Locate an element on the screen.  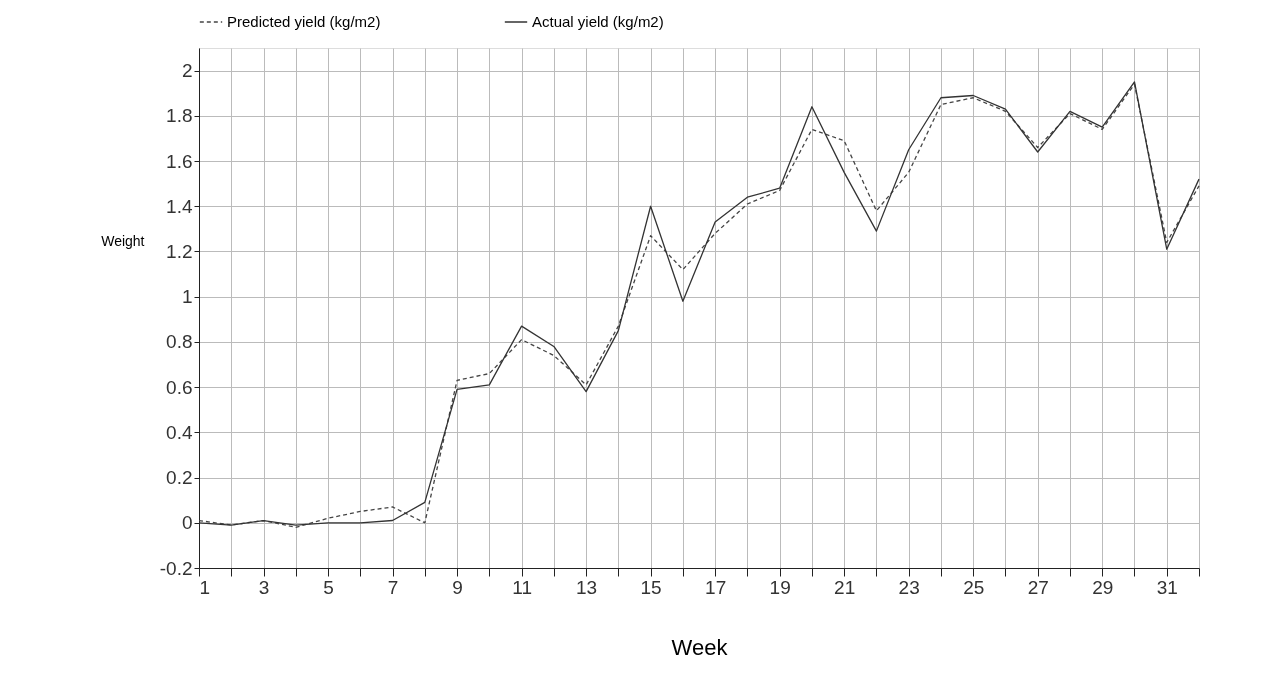
x-tick-label: 7 is located at coordinates (393, 587).